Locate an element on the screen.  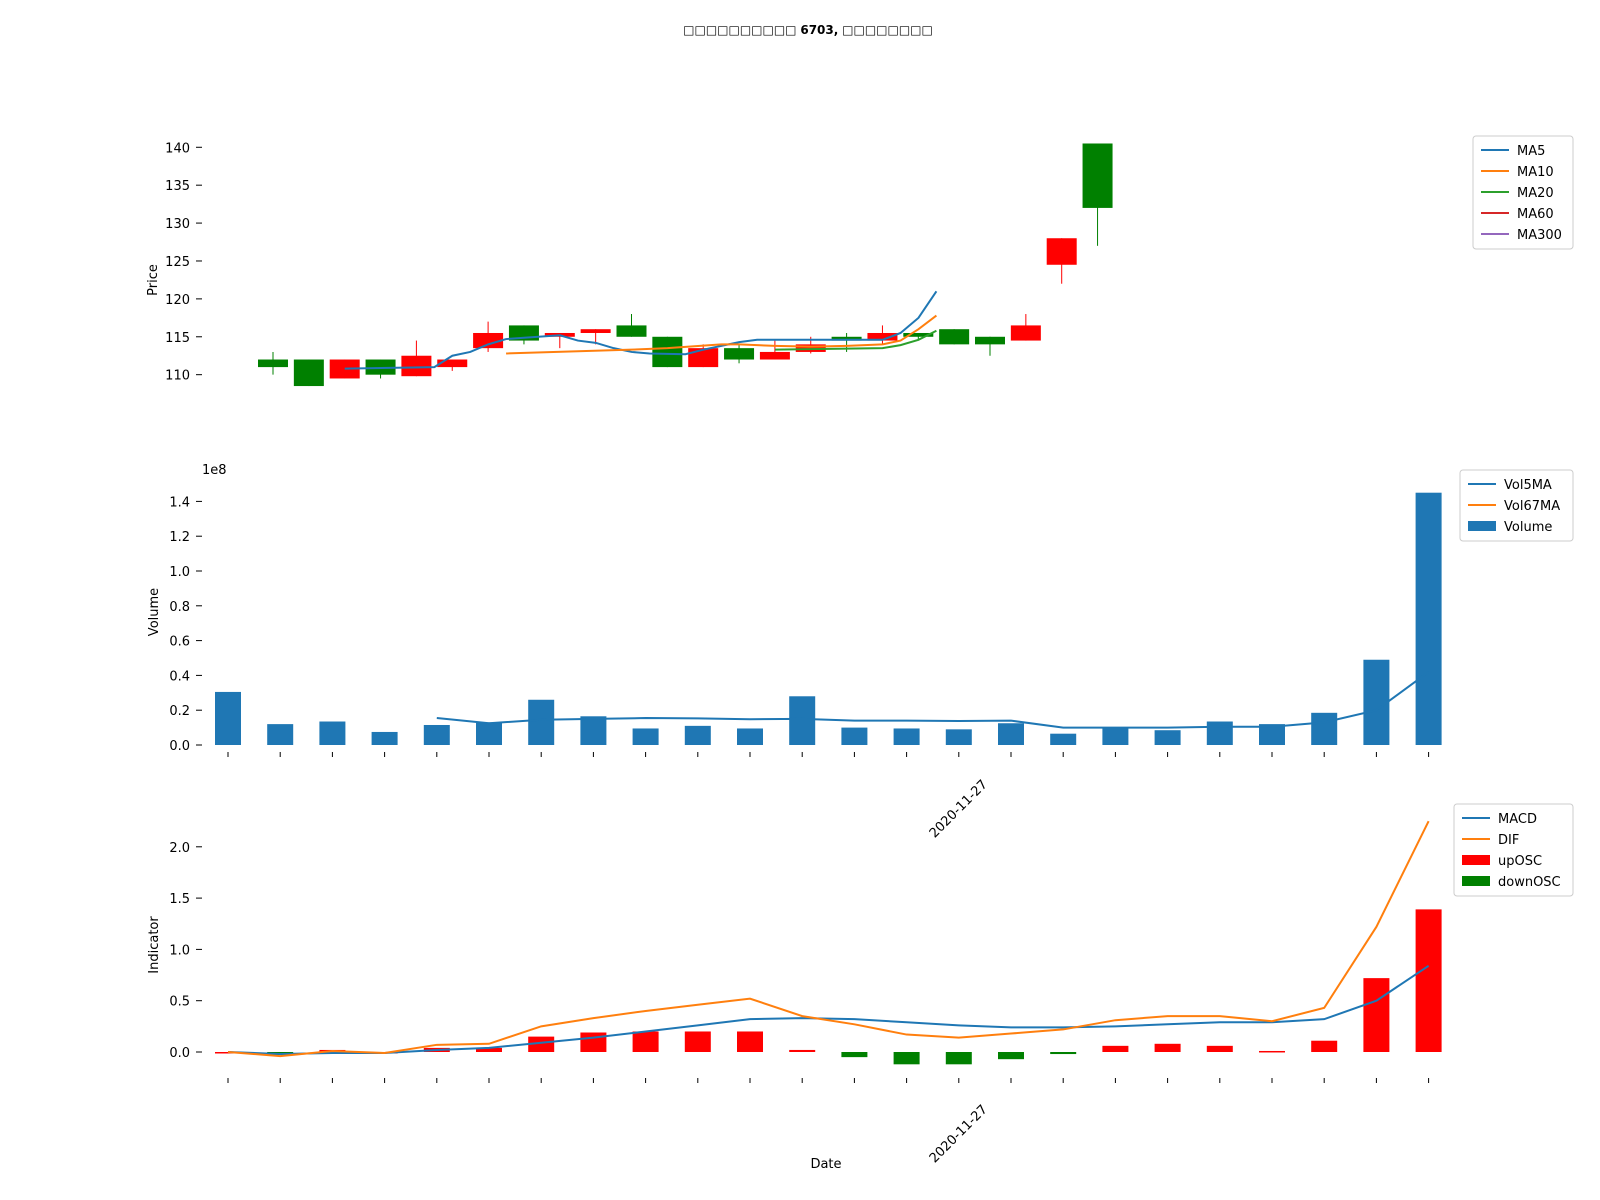
legend-swatch-volume is located at coordinates (1482, 526).